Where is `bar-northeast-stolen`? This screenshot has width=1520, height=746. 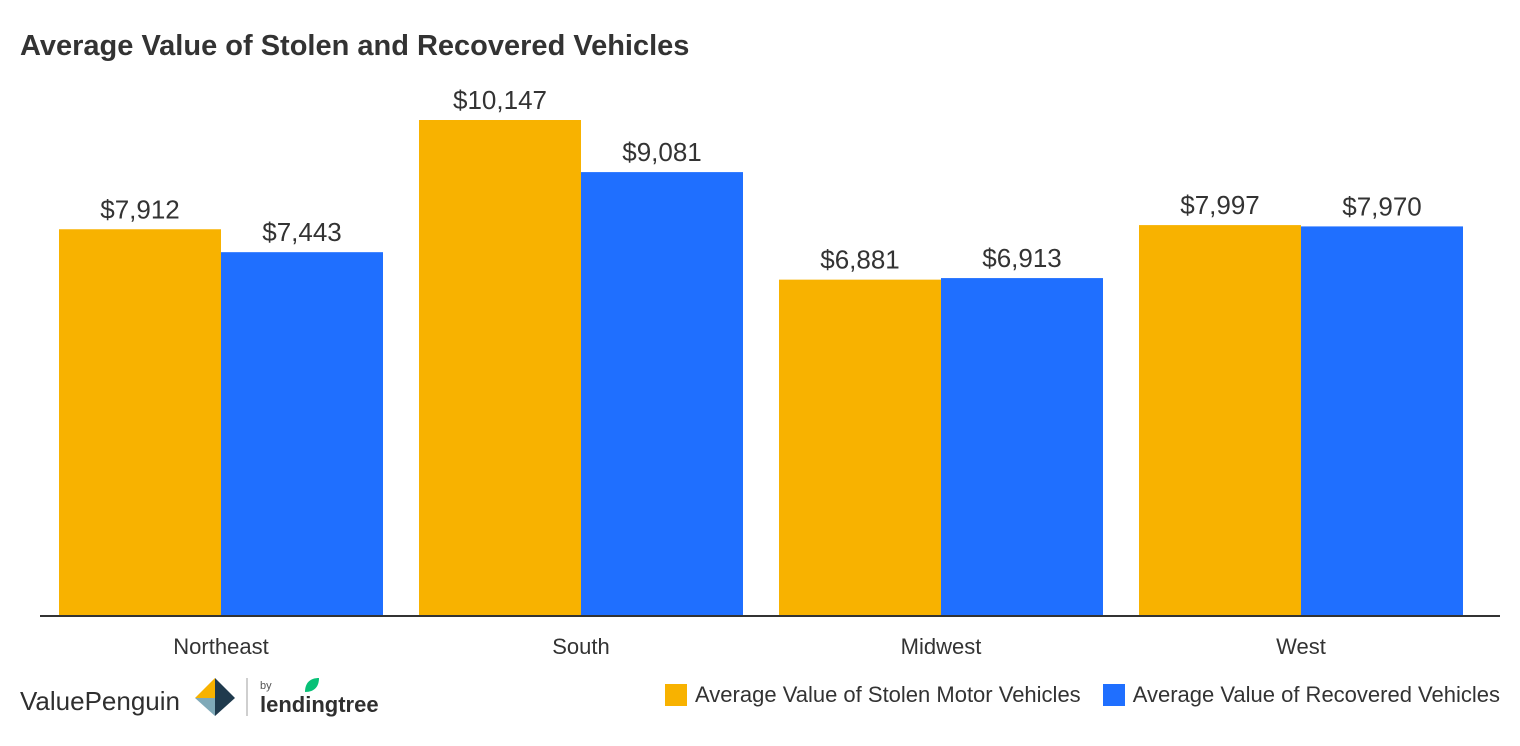
bar-northeast-stolen is located at coordinates (140, 422).